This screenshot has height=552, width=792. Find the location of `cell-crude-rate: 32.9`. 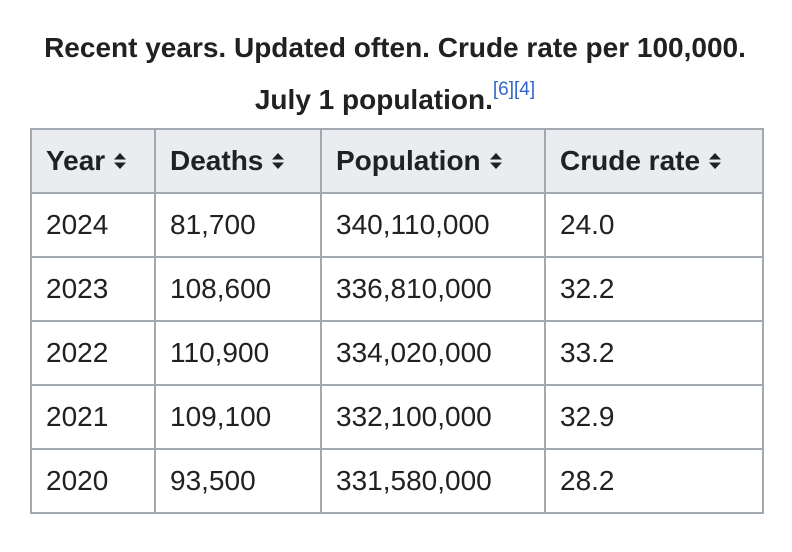

cell-crude-rate: 32.9 is located at coordinates (654, 417).